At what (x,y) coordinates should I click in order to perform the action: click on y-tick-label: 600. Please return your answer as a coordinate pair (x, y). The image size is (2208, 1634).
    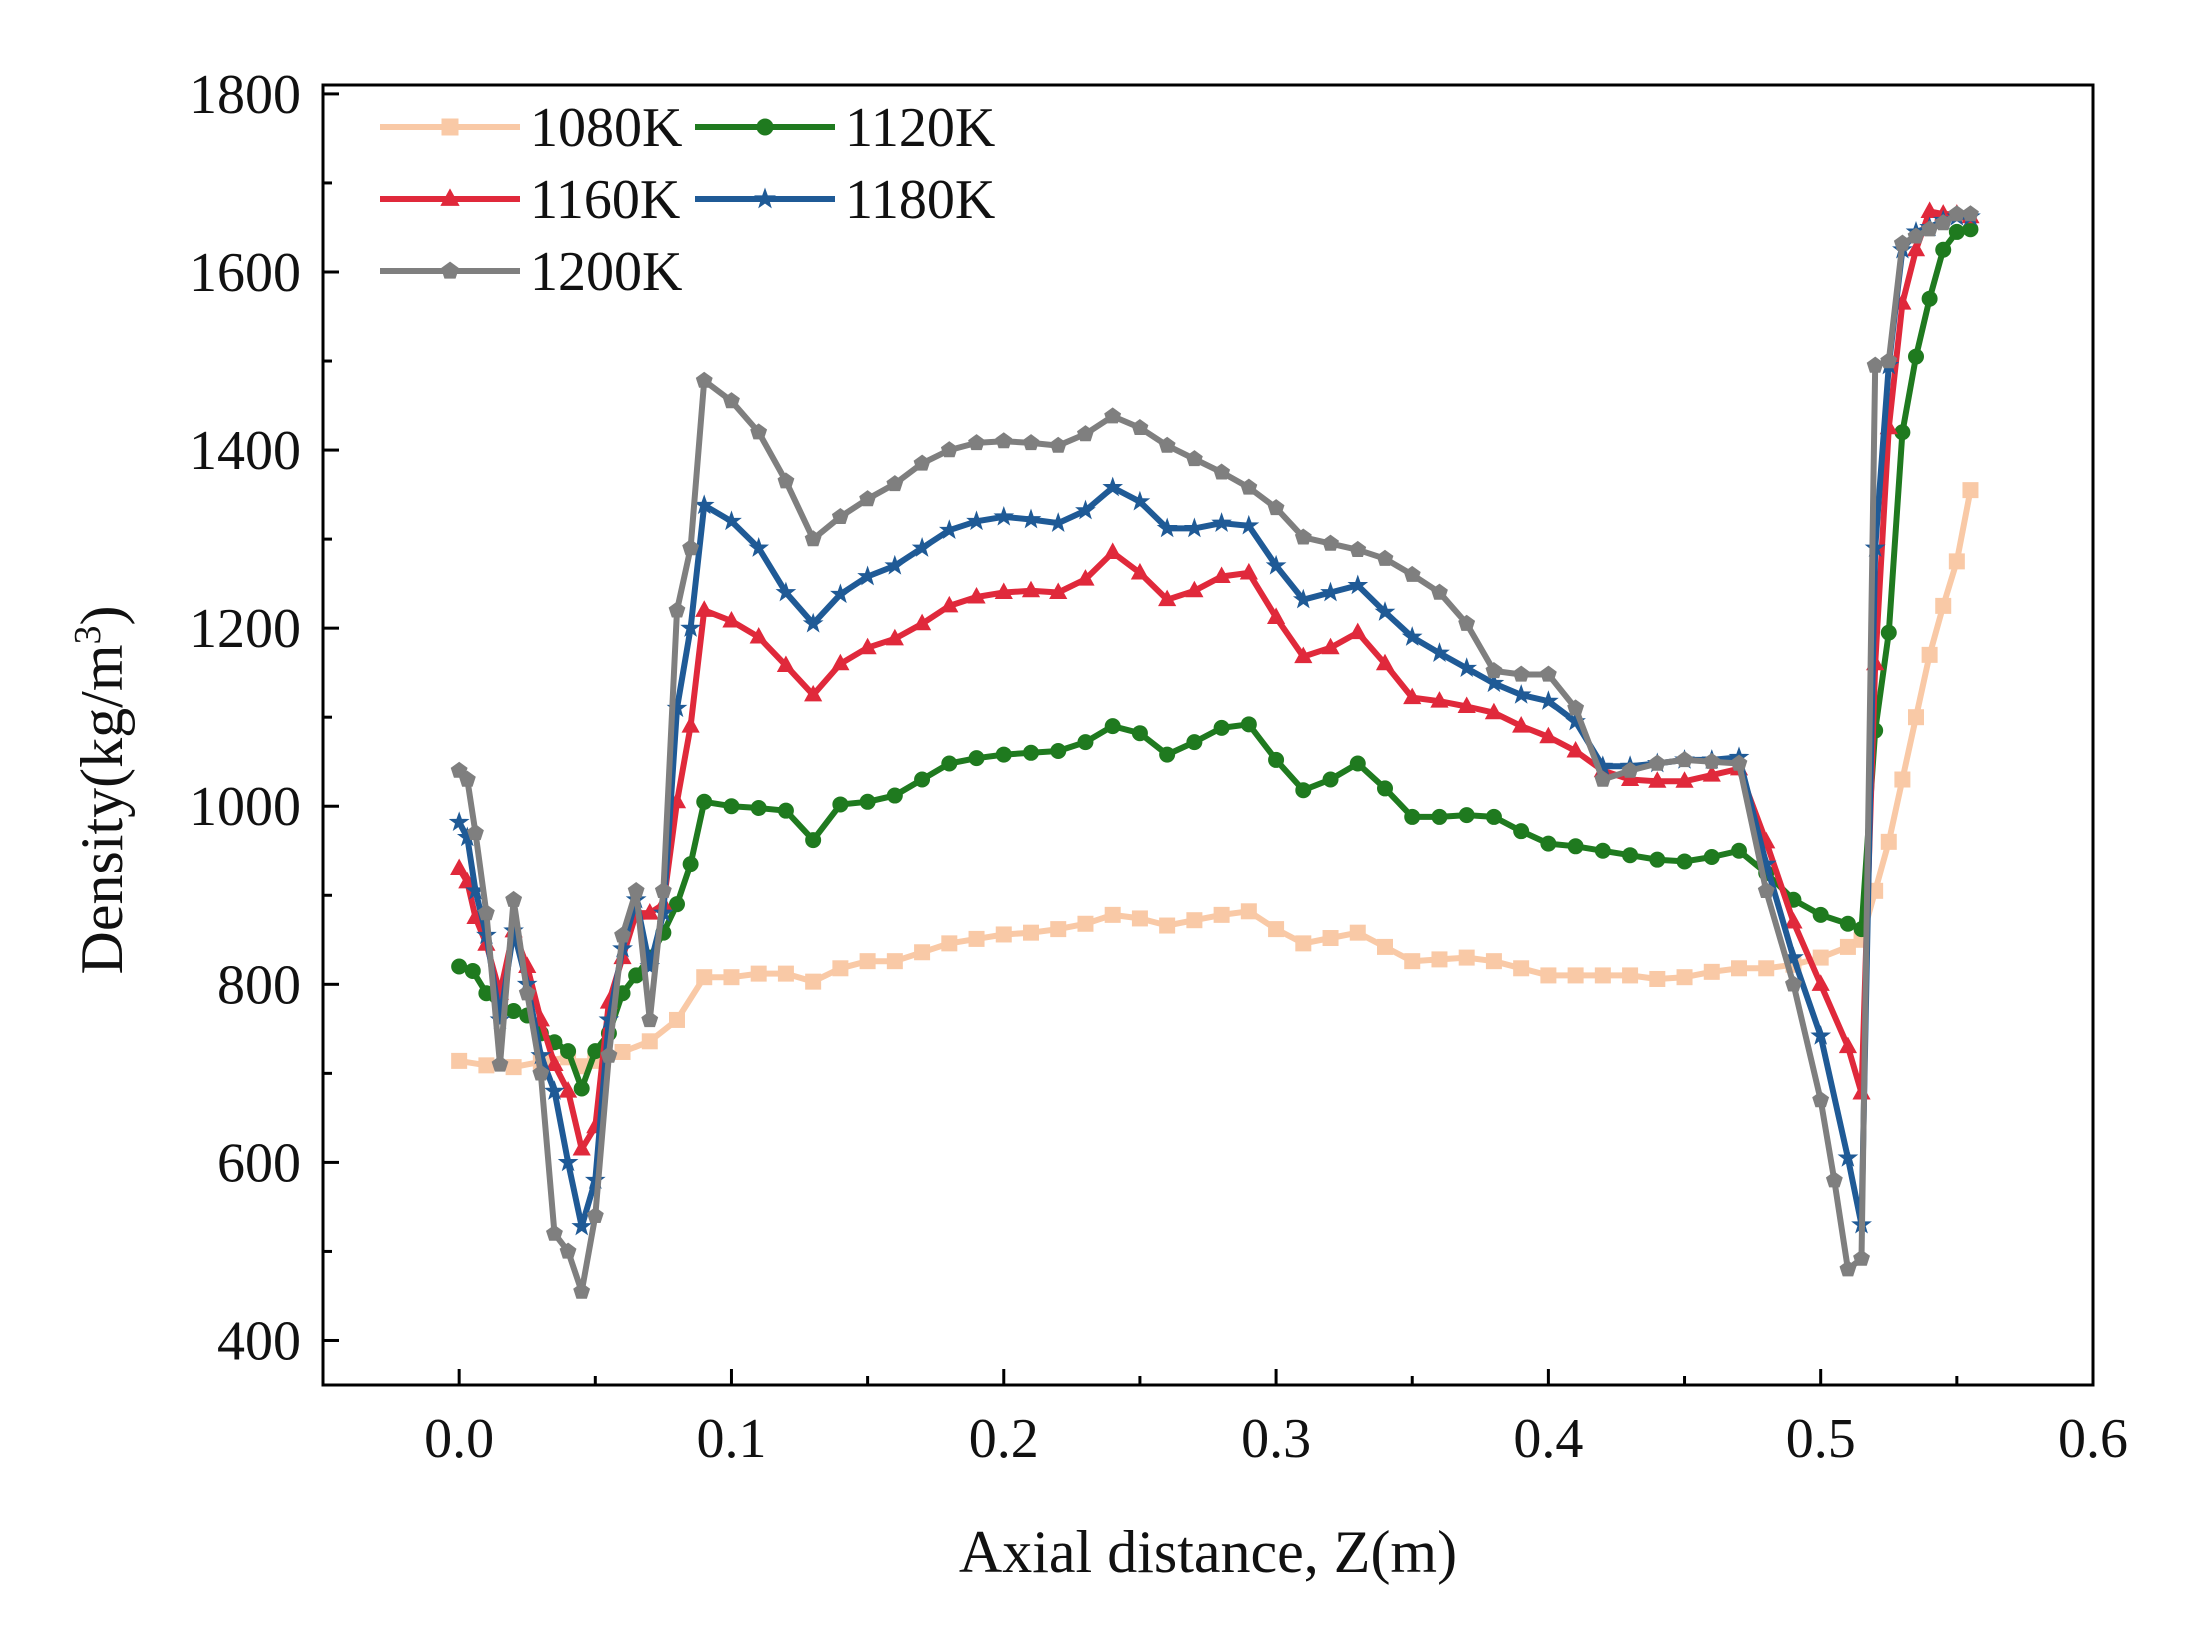
    Looking at the image, I should click on (259, 1163).